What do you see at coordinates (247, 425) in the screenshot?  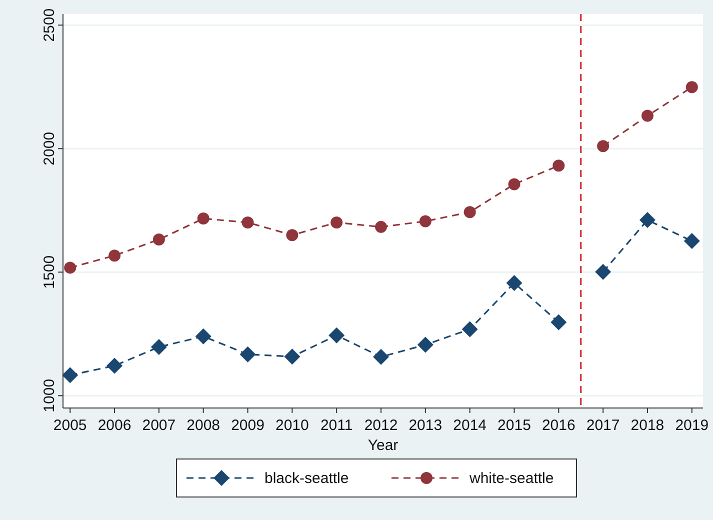 I see `x-tick-label: 2009` at bounding box center [247, 425].